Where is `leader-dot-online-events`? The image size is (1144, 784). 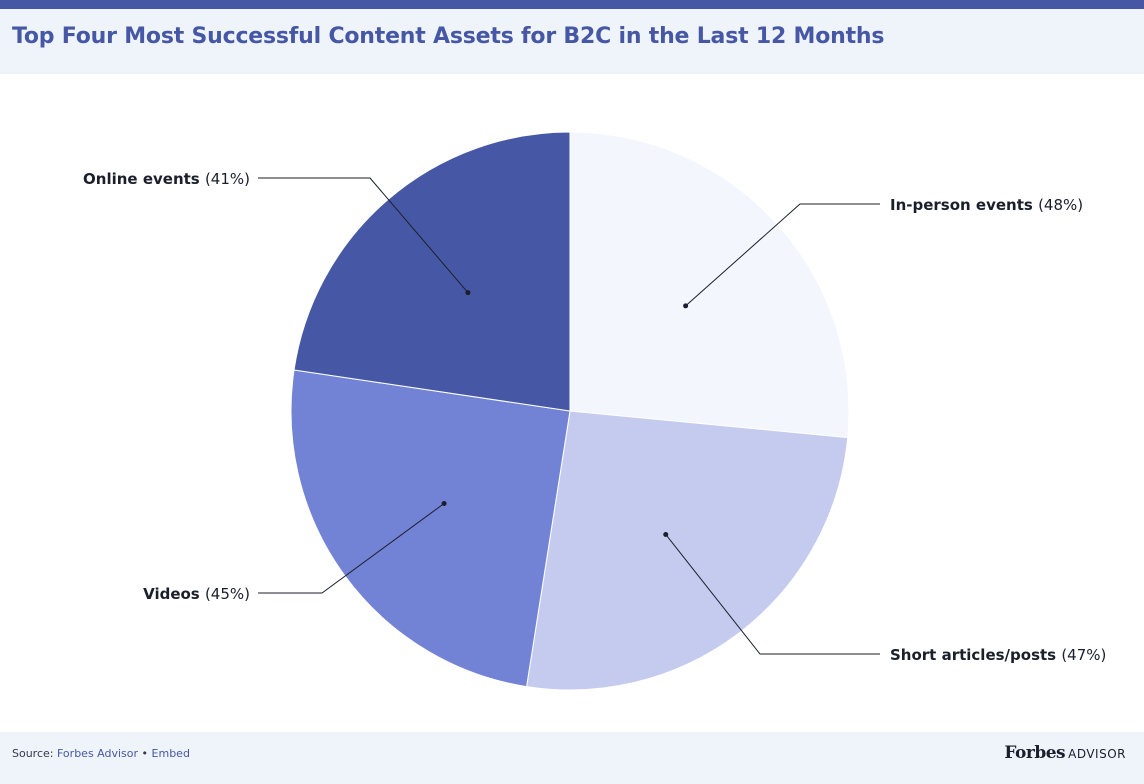
leader-dot-online-events is located at coordinates (468, 293).